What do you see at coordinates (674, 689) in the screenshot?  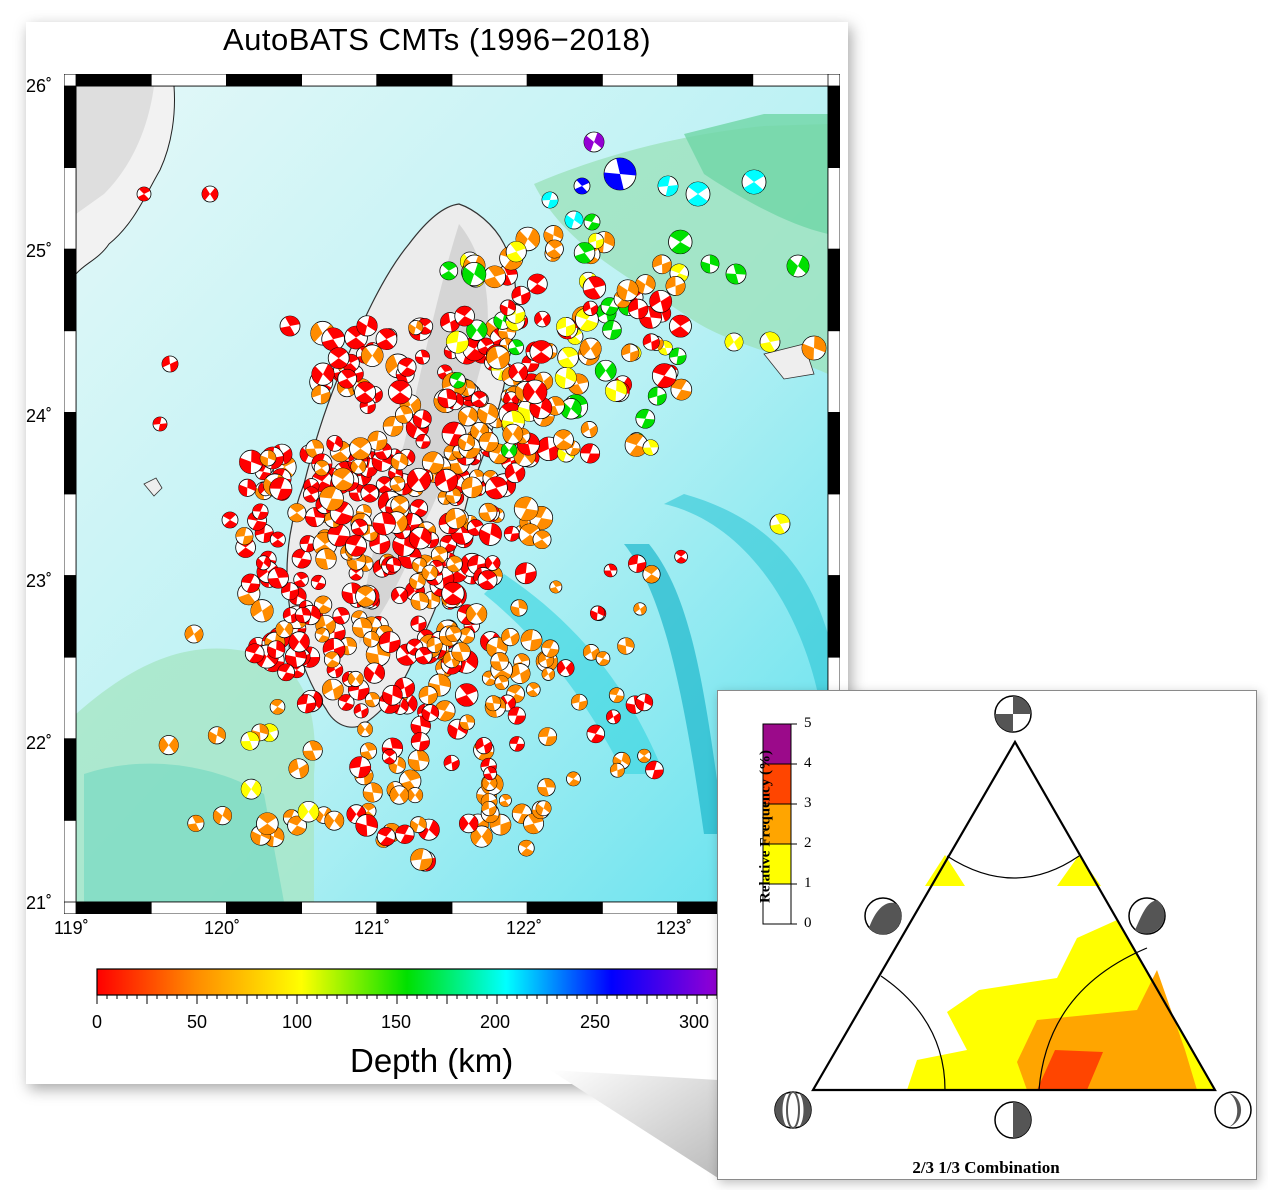 I see `trench-shading` at bounding box center [674, 689].